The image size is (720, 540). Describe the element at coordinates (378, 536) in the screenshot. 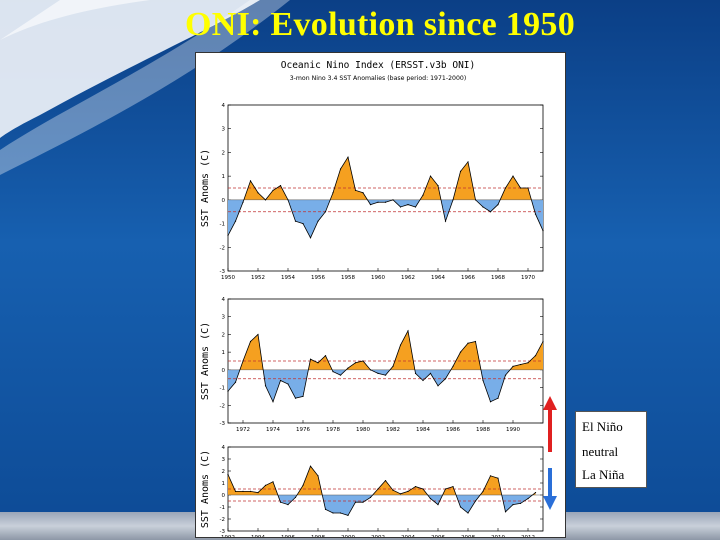

I see `x-tick-label: 2002` at that location.